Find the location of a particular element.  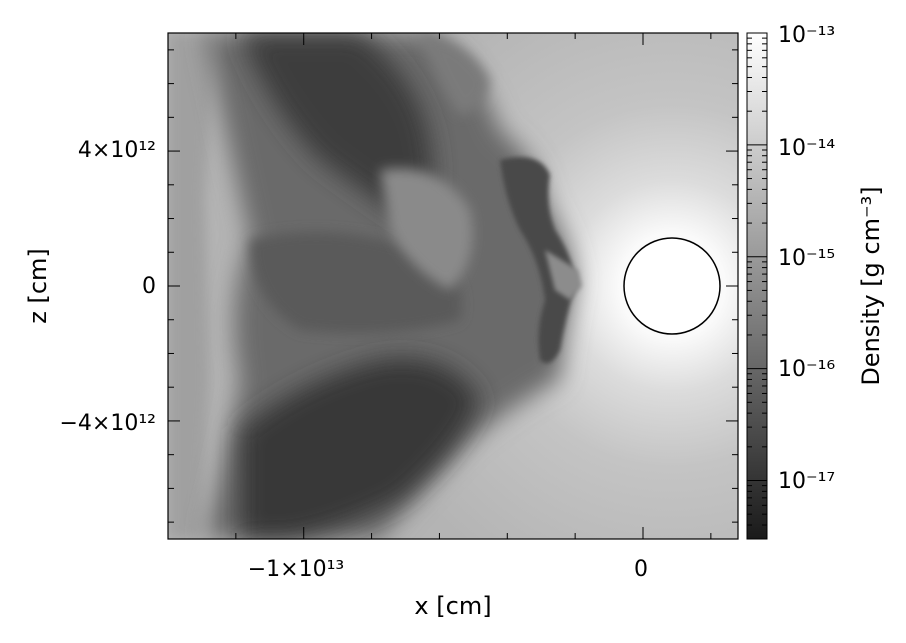

x-tick-label-0: 0 is located at coordinates (641, 569).